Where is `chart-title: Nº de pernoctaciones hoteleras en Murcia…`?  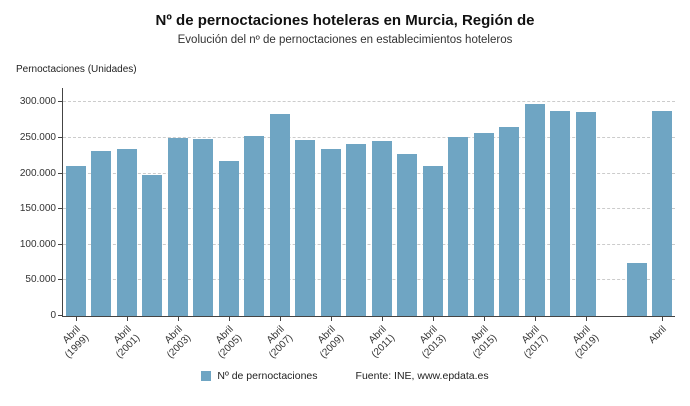
chart-title: Nº de pernoctaciones hoteleras en Murcia… is located at coordinates (345, 20).